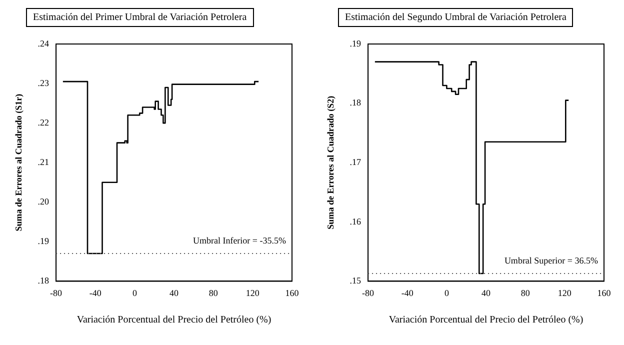  Describe the element at coordinates (44, 43) in the screenshot. I see `y-tick-label: .24` at that location.